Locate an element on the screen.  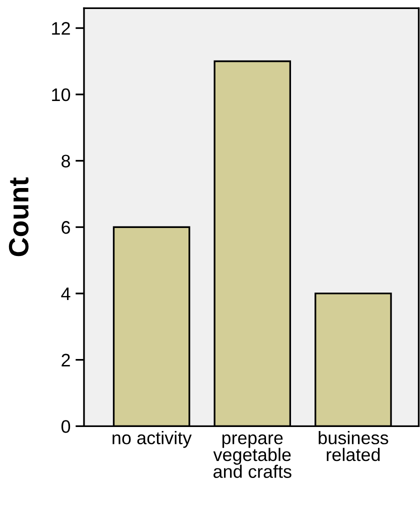
y-tick-label: 12 is located at coordinates (61, 28).